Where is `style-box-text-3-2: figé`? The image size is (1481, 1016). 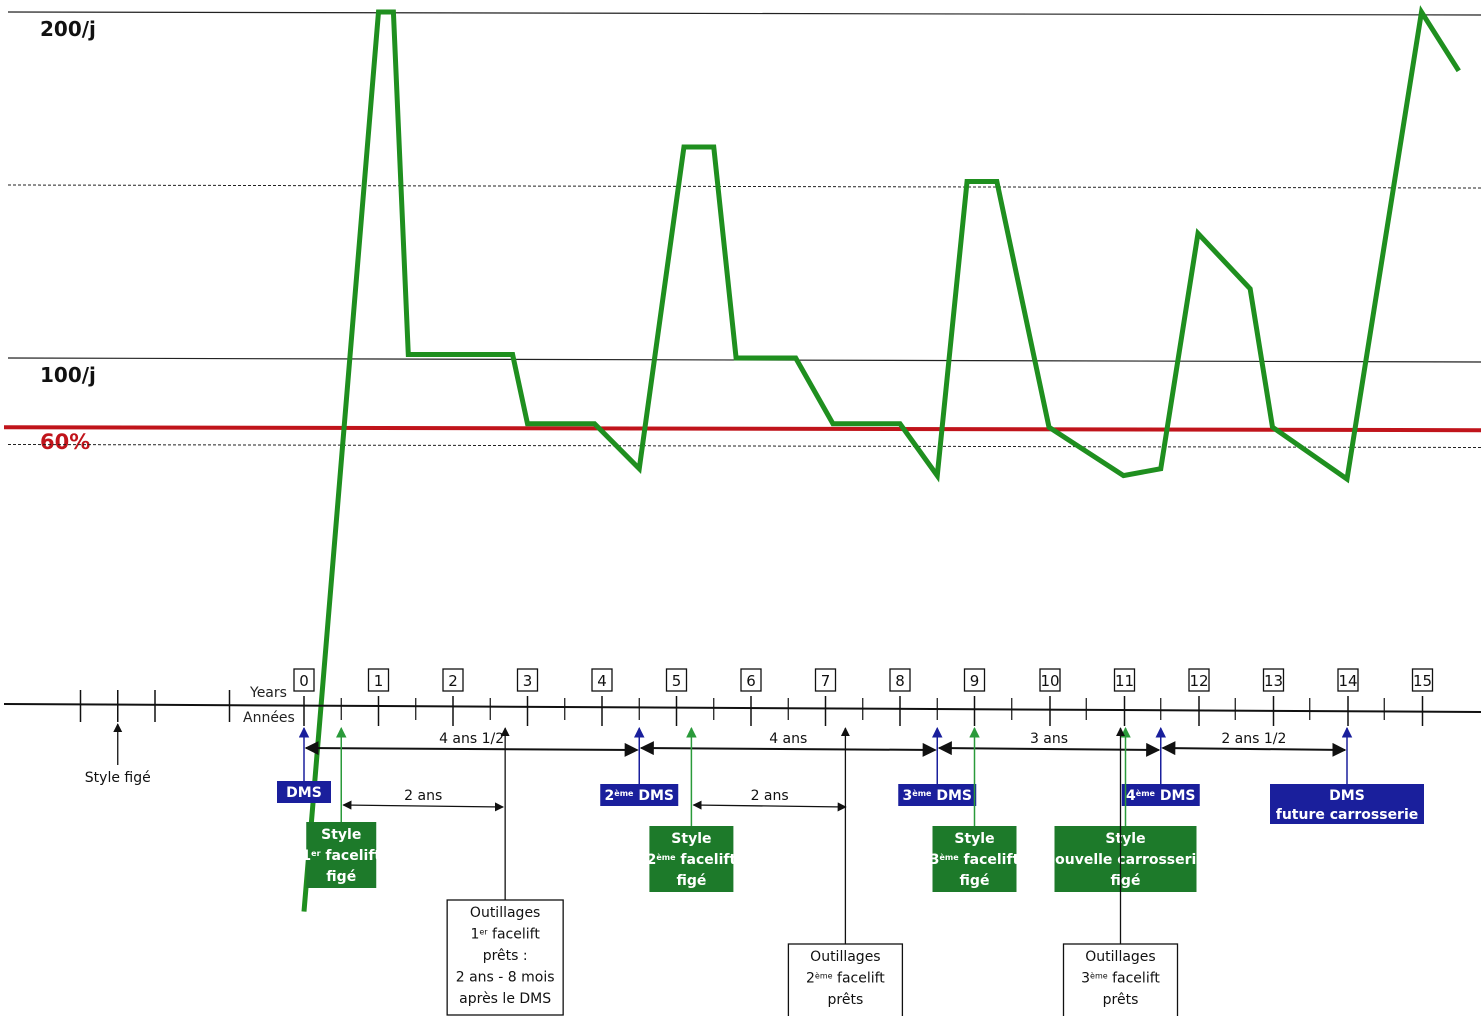 style-box-text-3-2: figé is located at coordinates (1126, 881).